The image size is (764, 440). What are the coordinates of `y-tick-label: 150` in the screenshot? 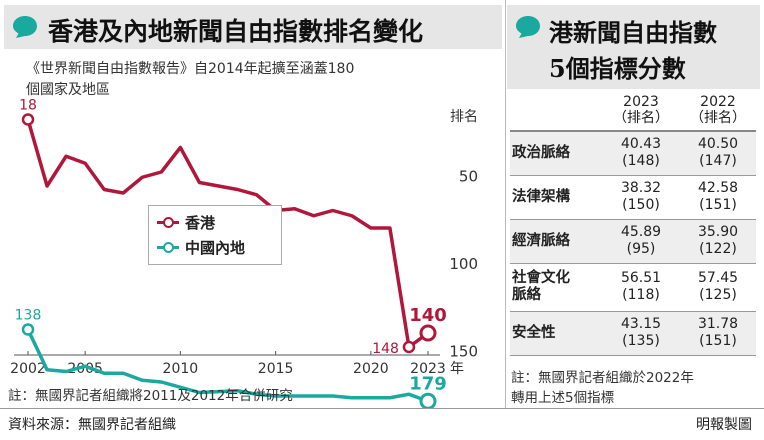 It's located at (463, 352).